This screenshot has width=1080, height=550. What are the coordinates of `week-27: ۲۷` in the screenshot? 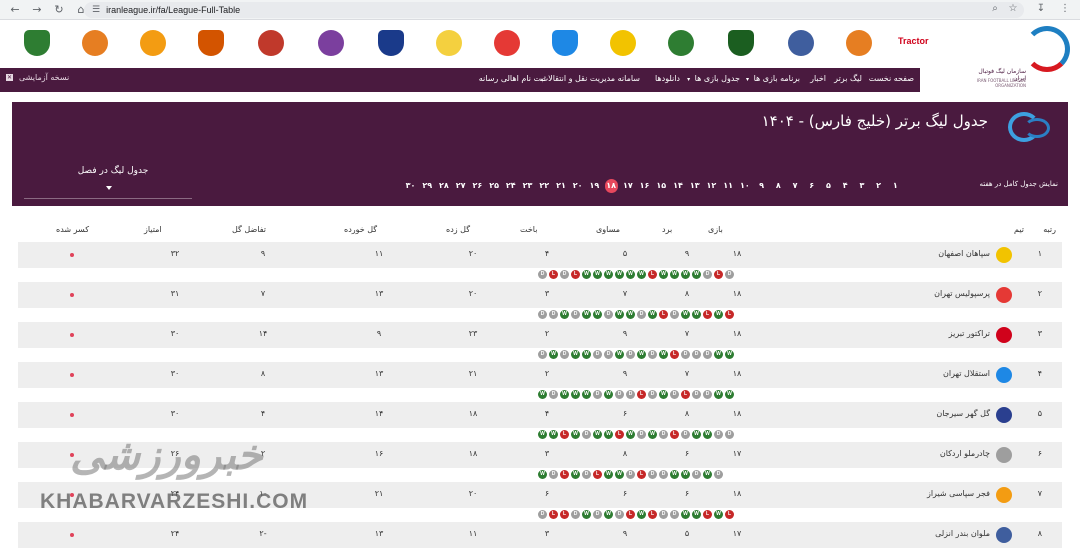 It's located at (460, 185).